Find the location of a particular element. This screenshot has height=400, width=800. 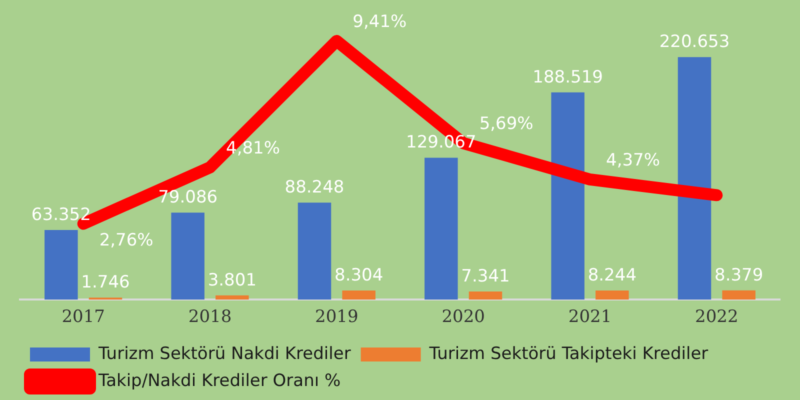

data-label: 9,41% is located at coordinates (379, 22).